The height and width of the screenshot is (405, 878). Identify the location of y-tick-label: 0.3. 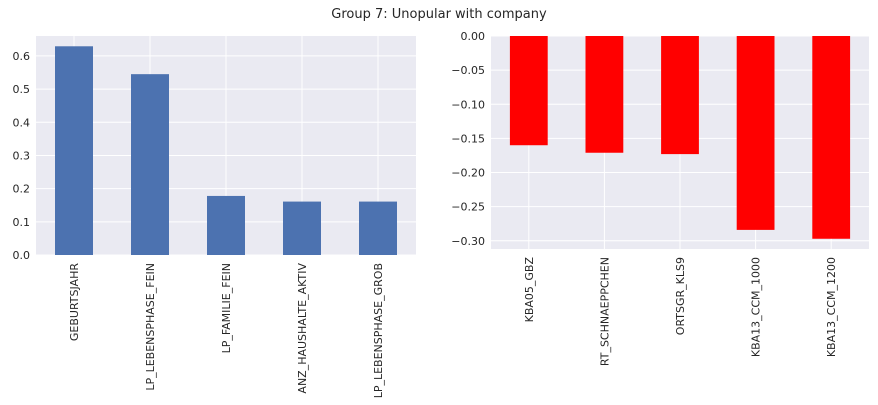
(22, 155).